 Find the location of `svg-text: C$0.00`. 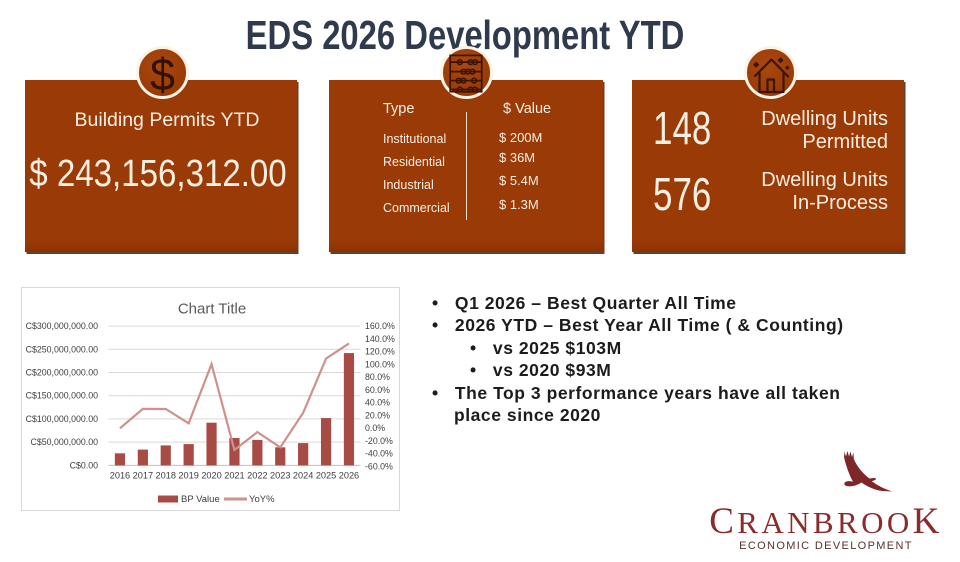

svg-text: C$0.00 is located at coordinates (84, 465).